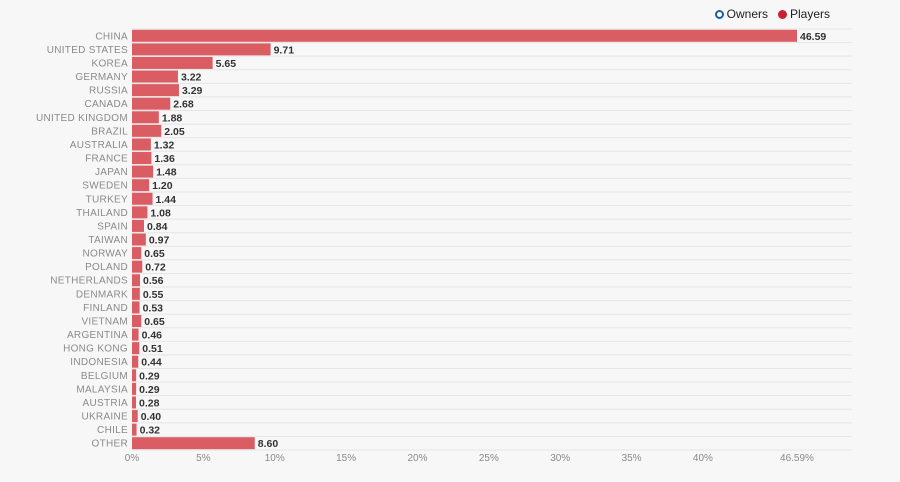 This screenshot has height=482, width=900. Describe the element at coordinates (105, 186) in the screenshot. I see `category-label: SWEDEN` at that location.